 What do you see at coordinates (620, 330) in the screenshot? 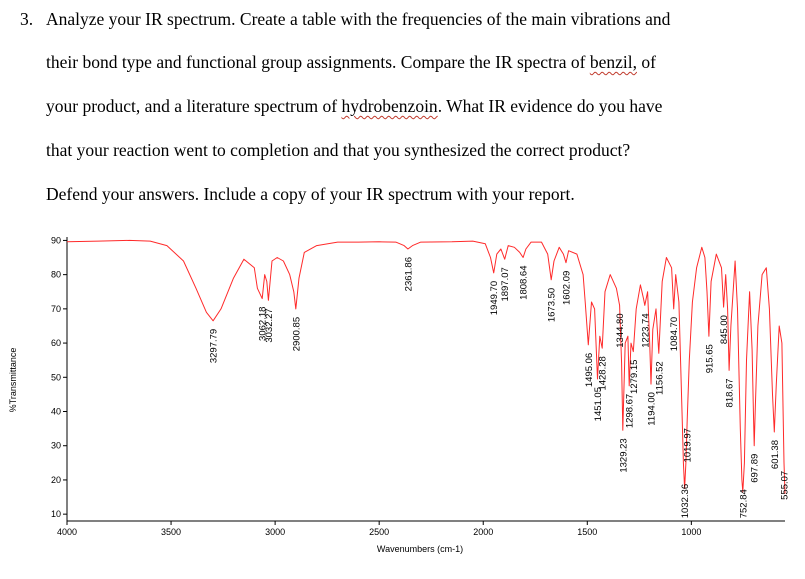
I see `peak-label: 1344.80` at bounding box center [620, 330].